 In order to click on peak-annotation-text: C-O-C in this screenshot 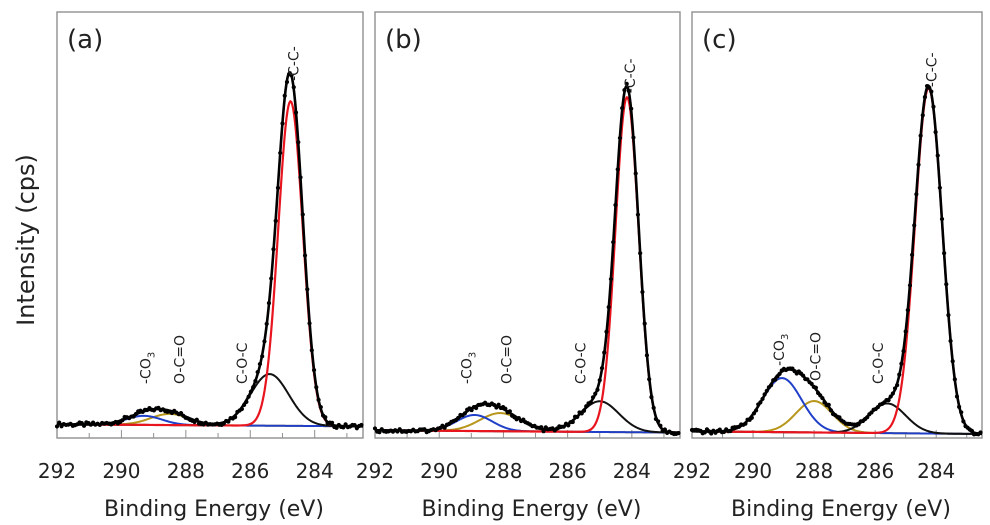, I will do `click(879, 363)`.